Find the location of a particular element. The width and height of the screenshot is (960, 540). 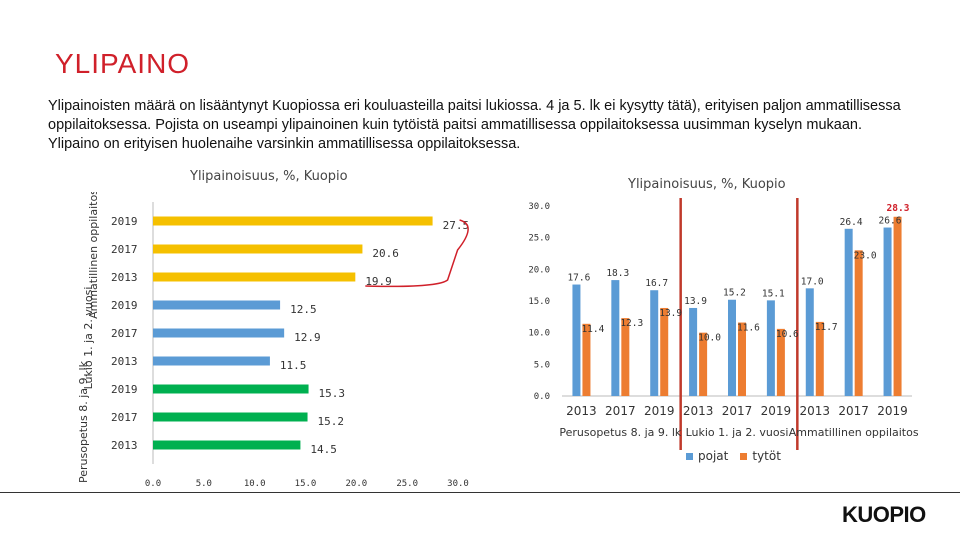

x-tick-label: 20.0 is located at coordinates (356, 484).